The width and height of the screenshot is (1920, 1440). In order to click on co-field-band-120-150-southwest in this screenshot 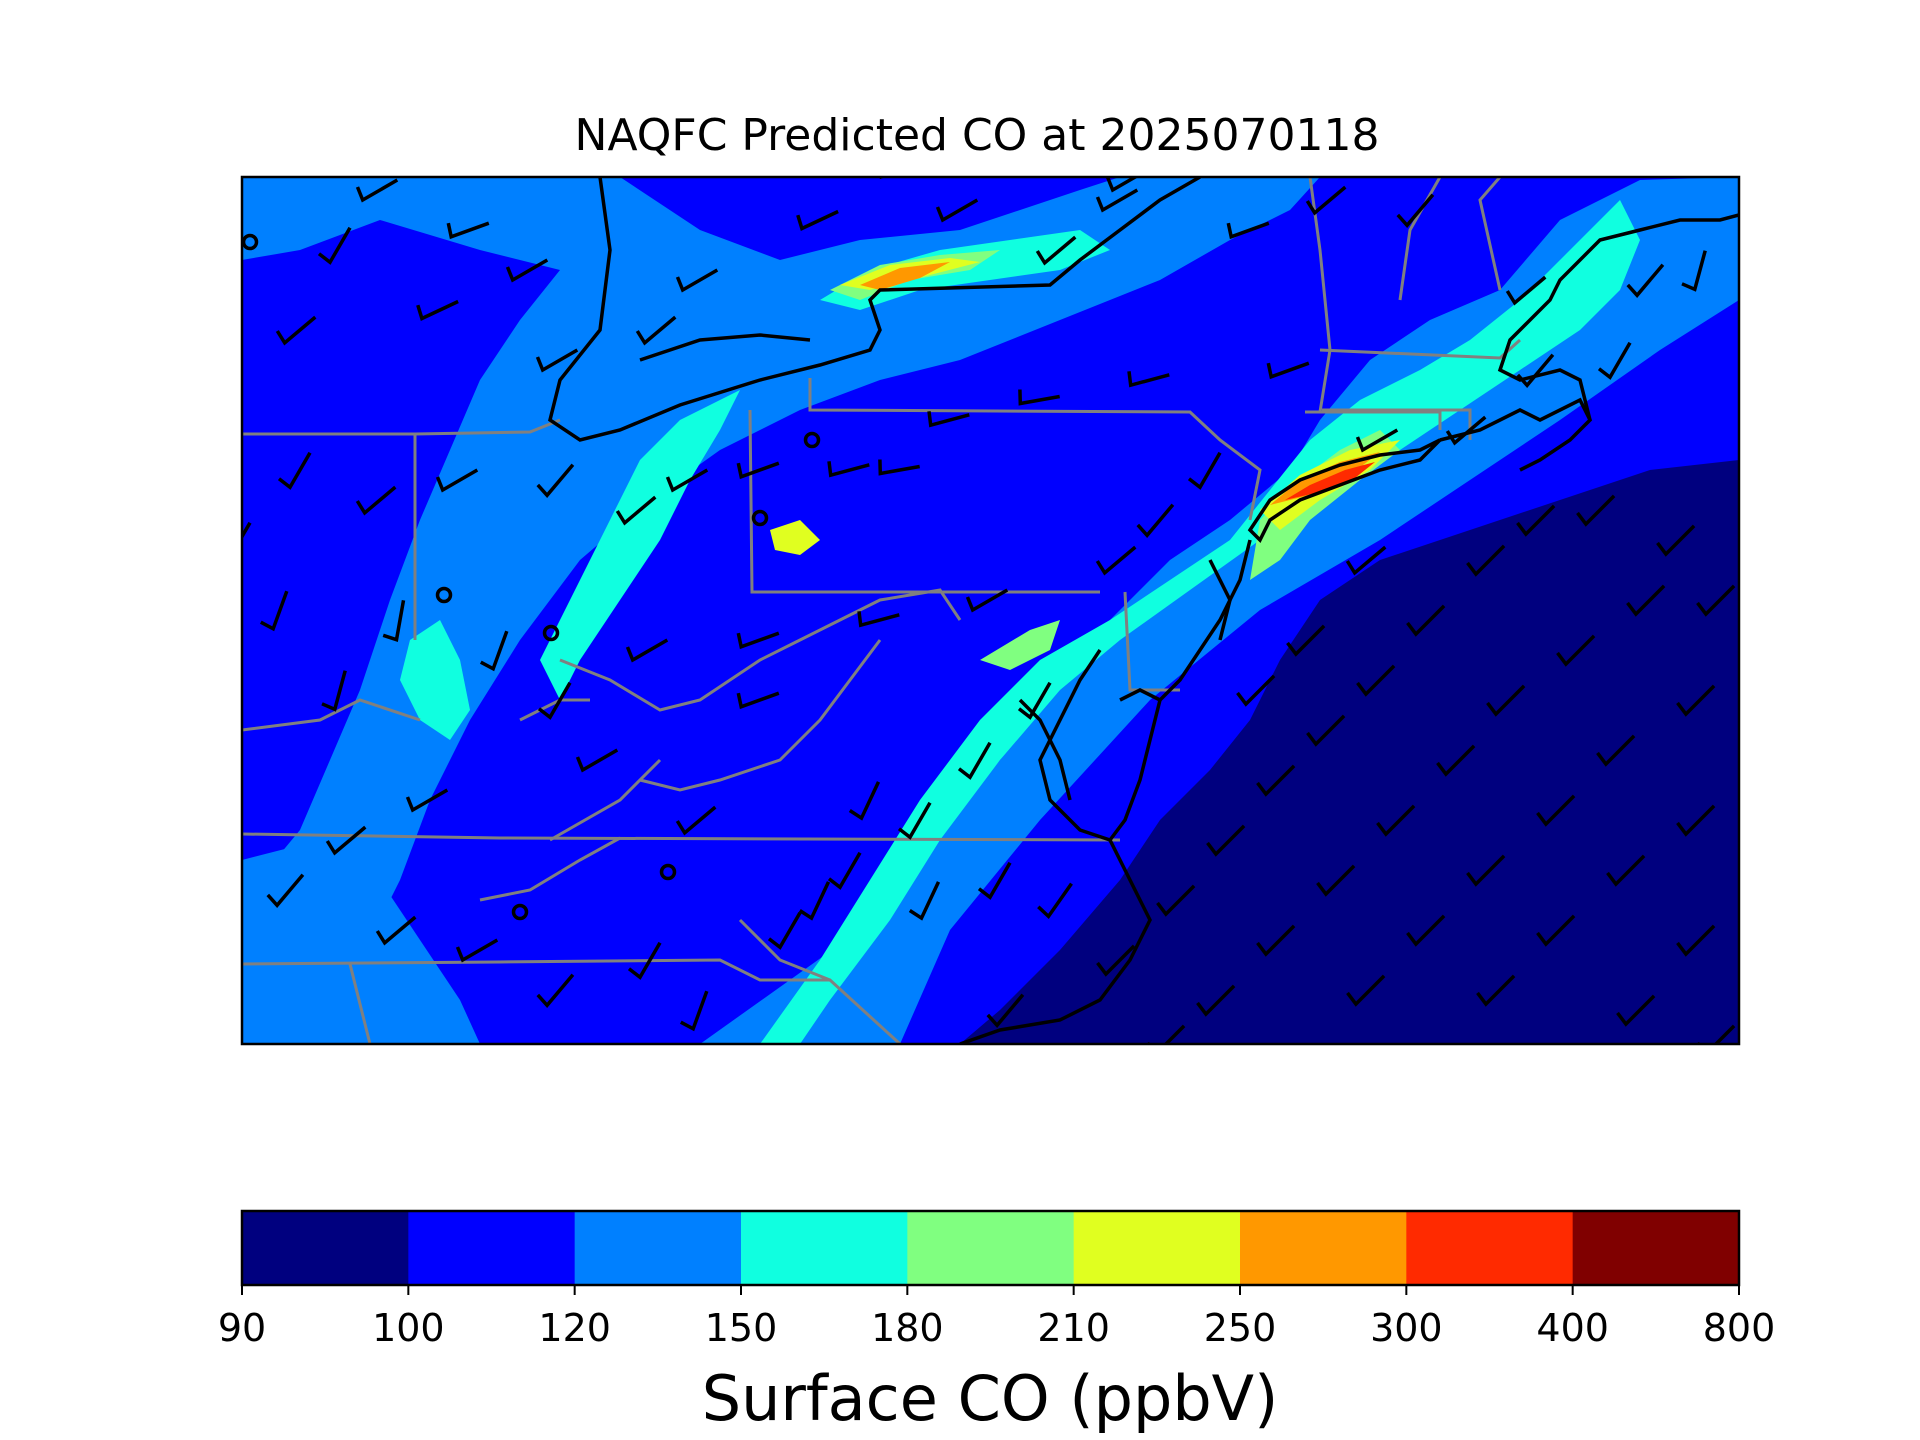, I will do `click(361, 942)`.